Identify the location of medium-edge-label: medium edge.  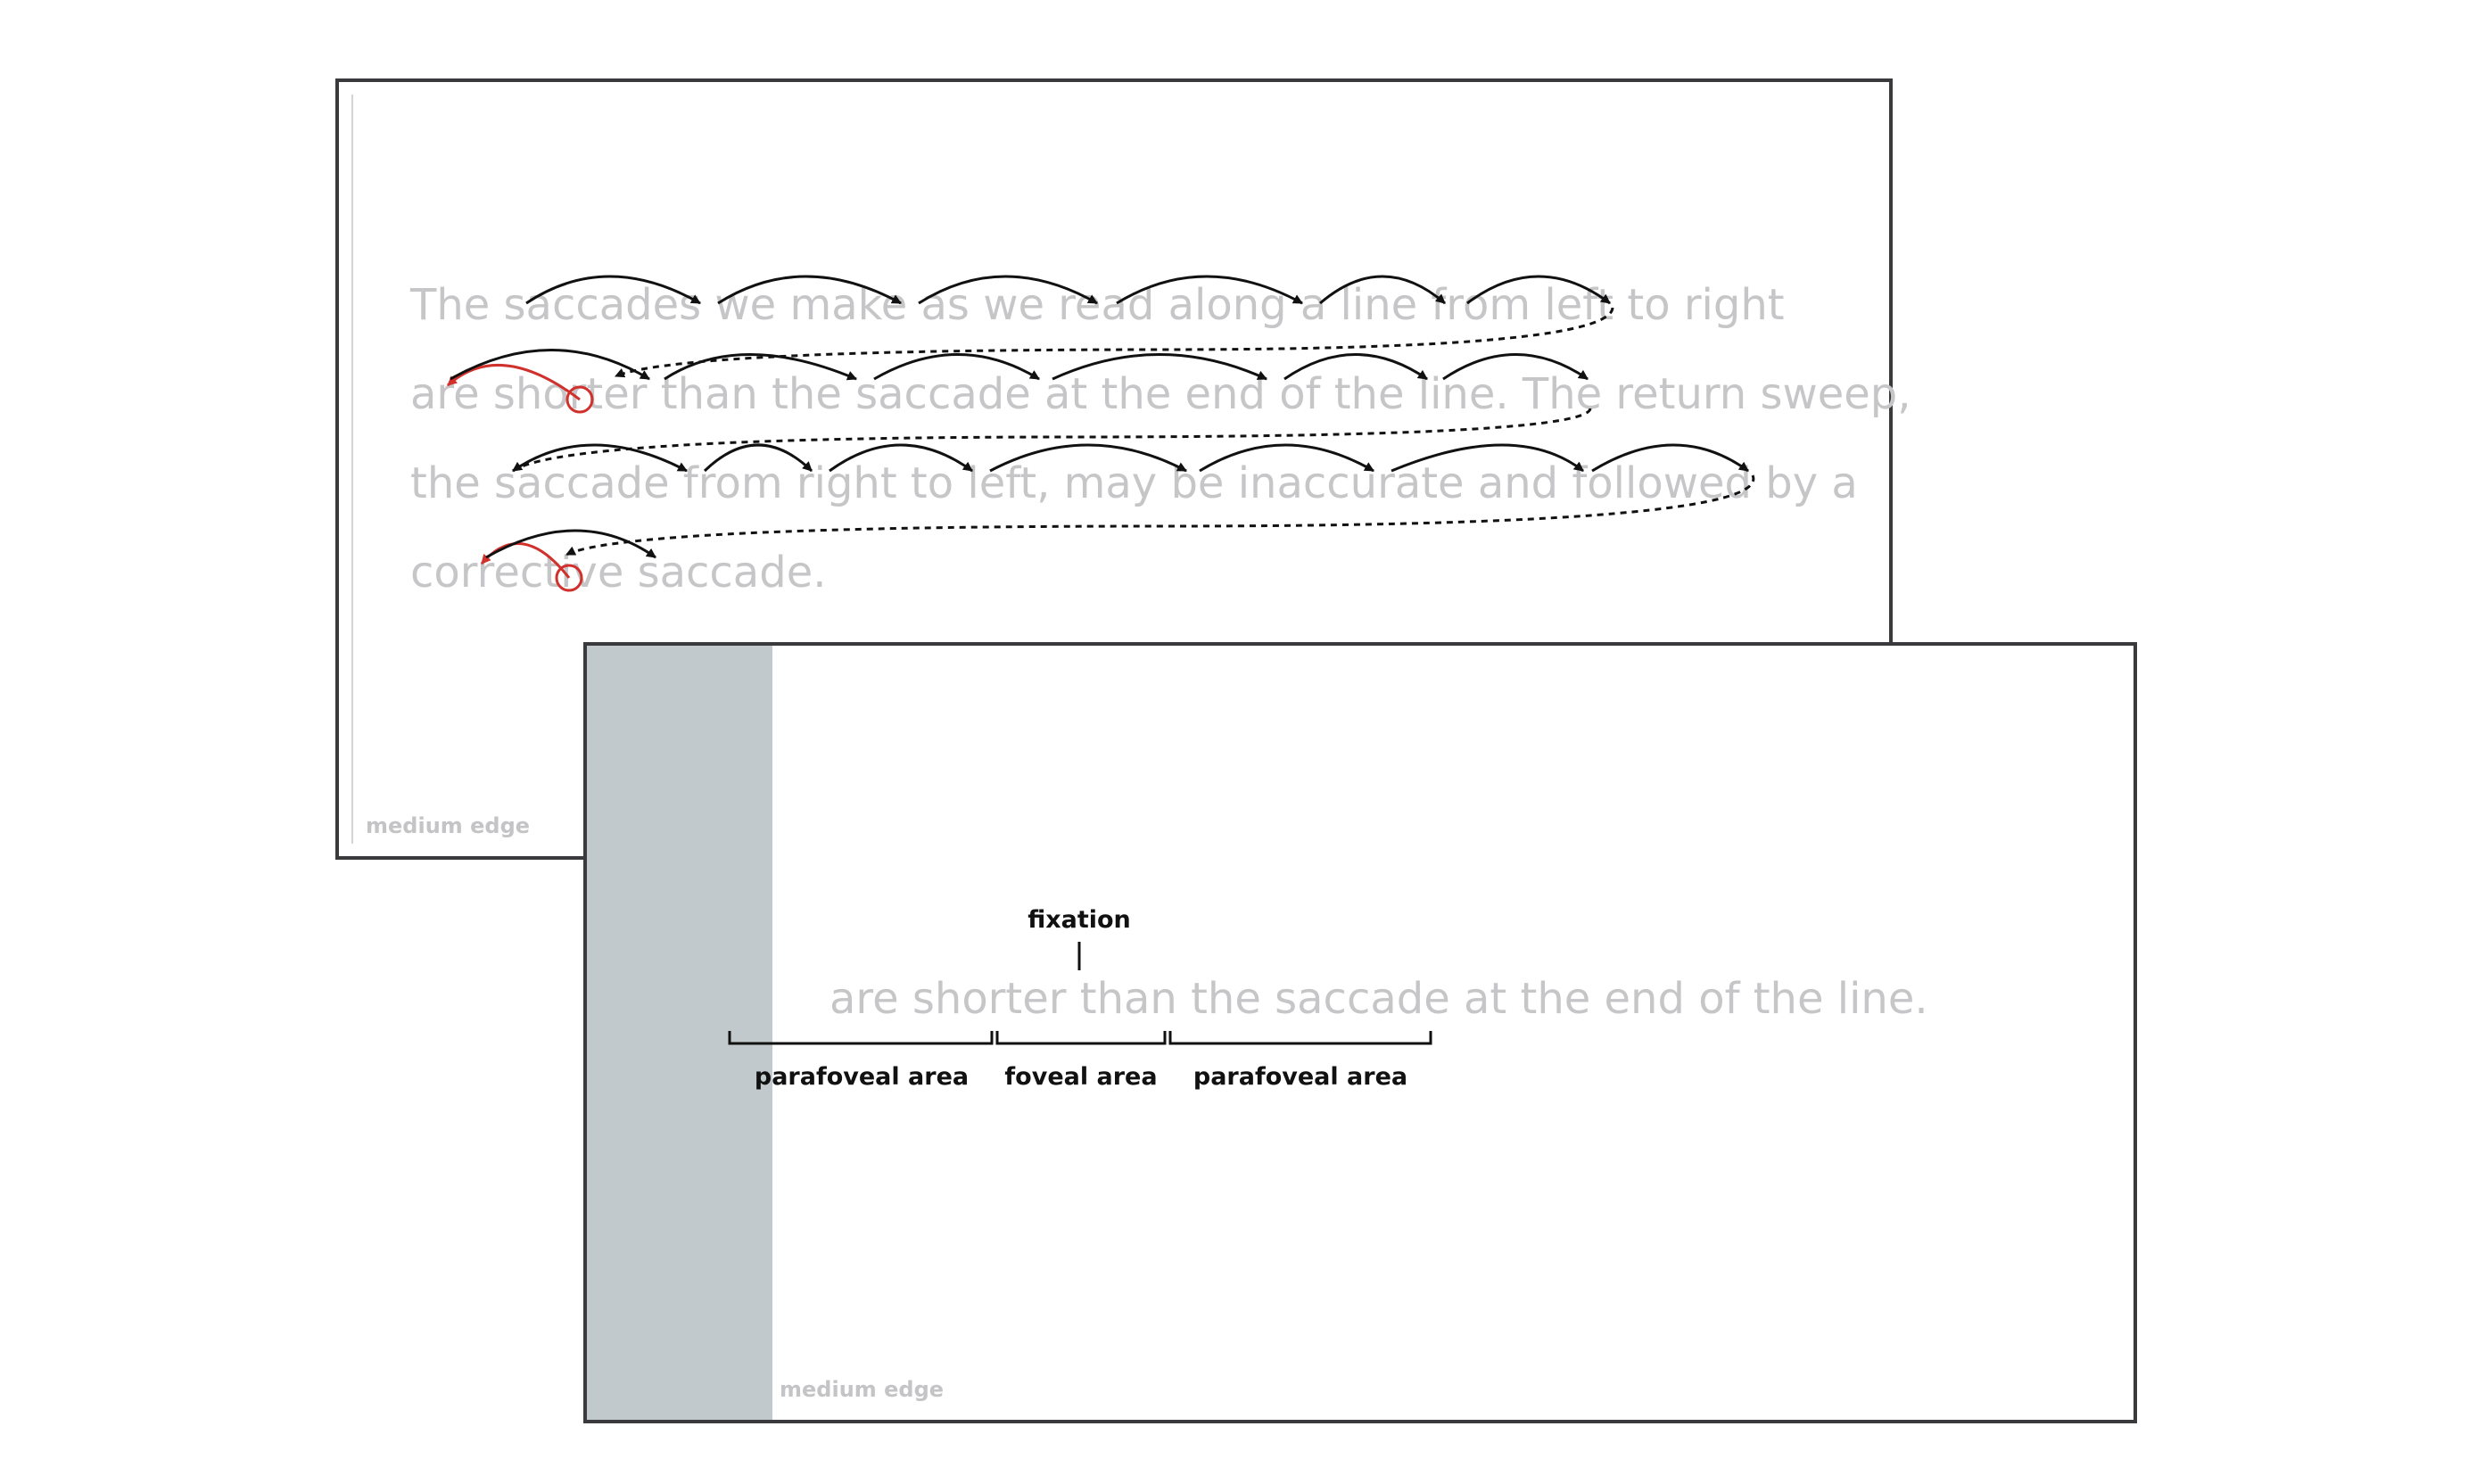
(448, 825).